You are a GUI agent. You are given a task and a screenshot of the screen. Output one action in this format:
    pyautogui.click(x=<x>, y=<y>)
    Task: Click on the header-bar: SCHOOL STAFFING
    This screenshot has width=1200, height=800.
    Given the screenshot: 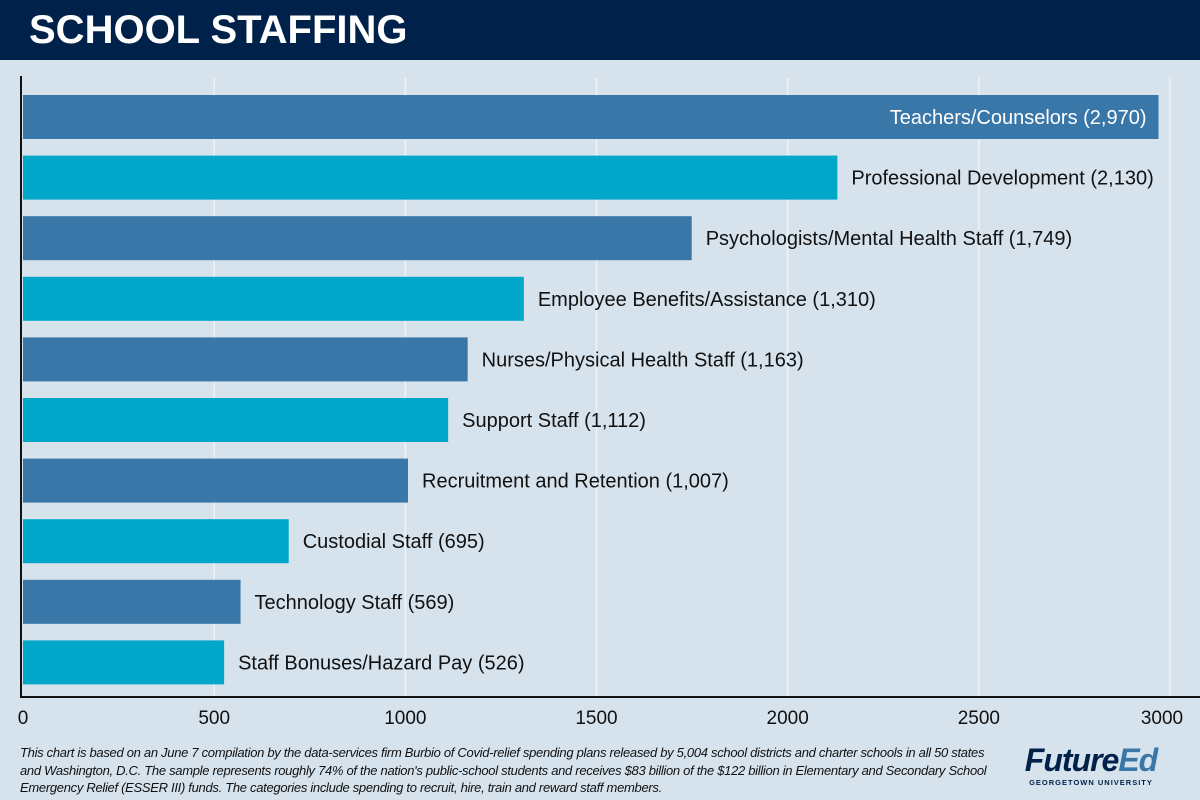 What is the action you would take?
    pyautogui.click(x=600, y=30)
    